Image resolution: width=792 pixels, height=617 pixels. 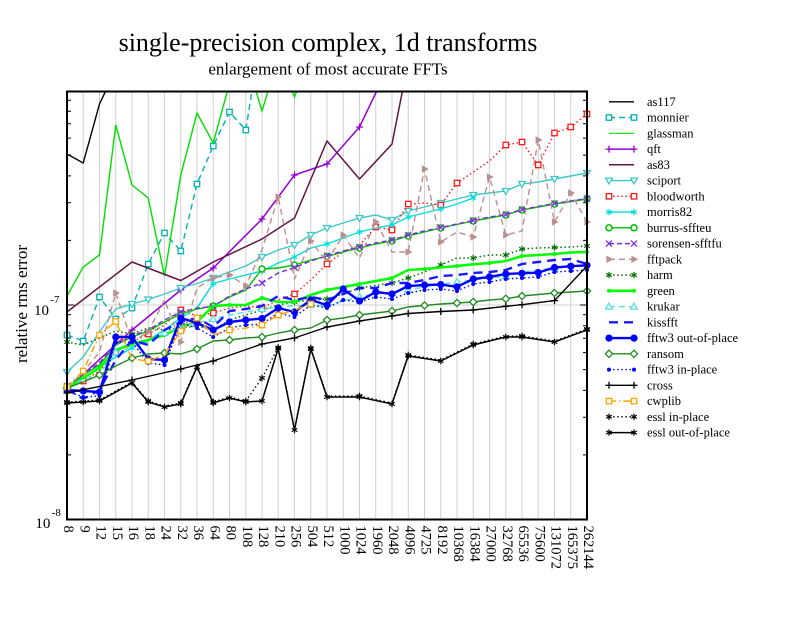 I want to click on svg-text: as83, so click(x=658, y=165).